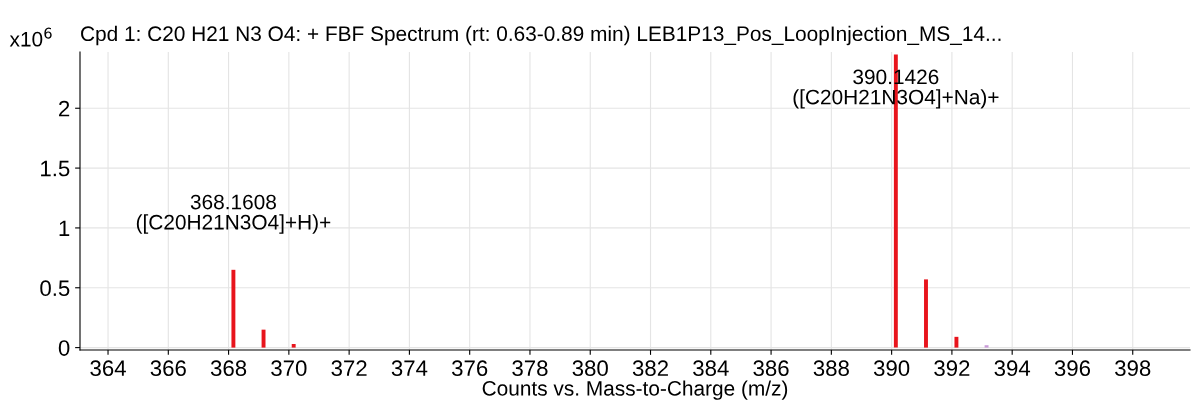 The width and height of the screenshot is (1192, 405). I want to click on y-tick-label: 1.5, so click(55, 168).